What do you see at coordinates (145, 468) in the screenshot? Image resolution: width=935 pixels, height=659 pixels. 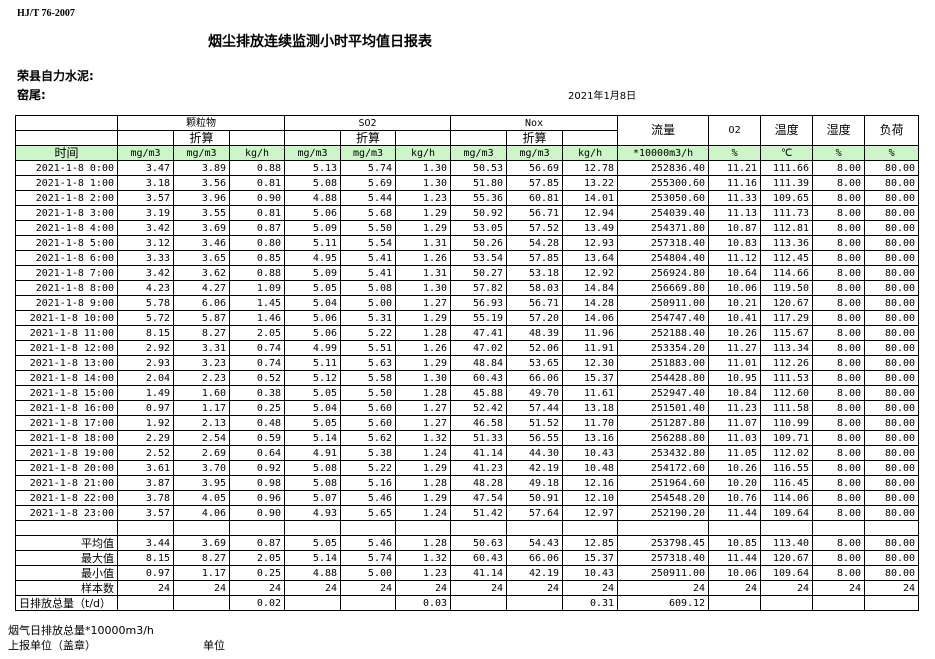 I see `cell: 3.61` at bounding box center [145, 468].